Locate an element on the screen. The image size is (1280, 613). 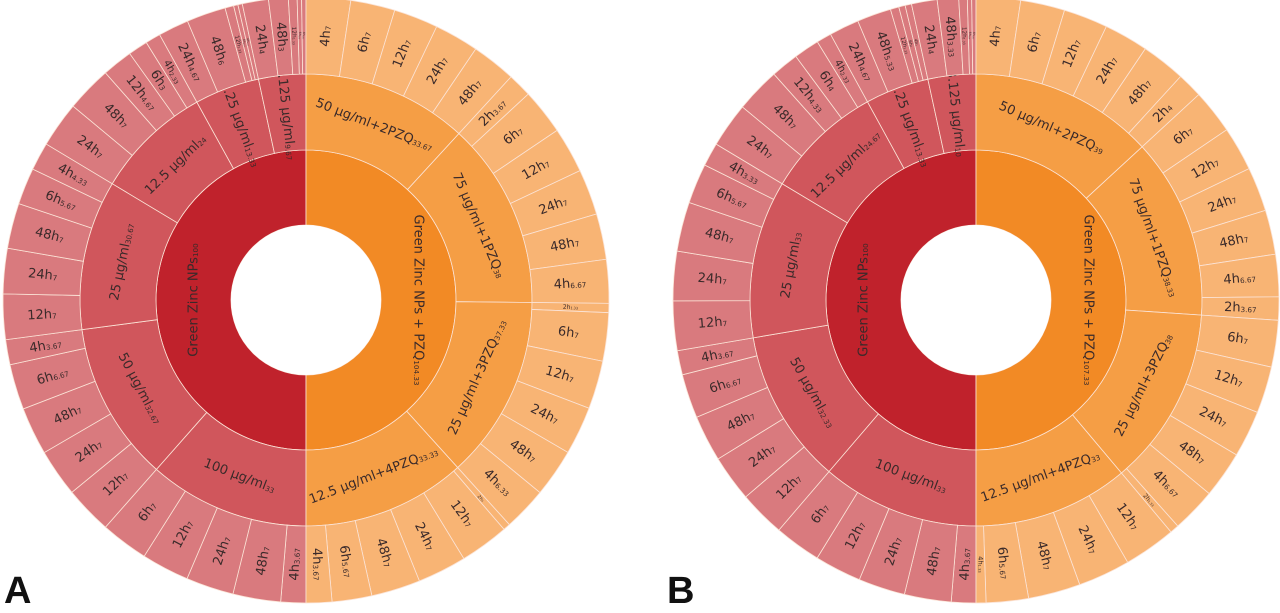
time-label: 48h3 is located at coordinates (282, 36).